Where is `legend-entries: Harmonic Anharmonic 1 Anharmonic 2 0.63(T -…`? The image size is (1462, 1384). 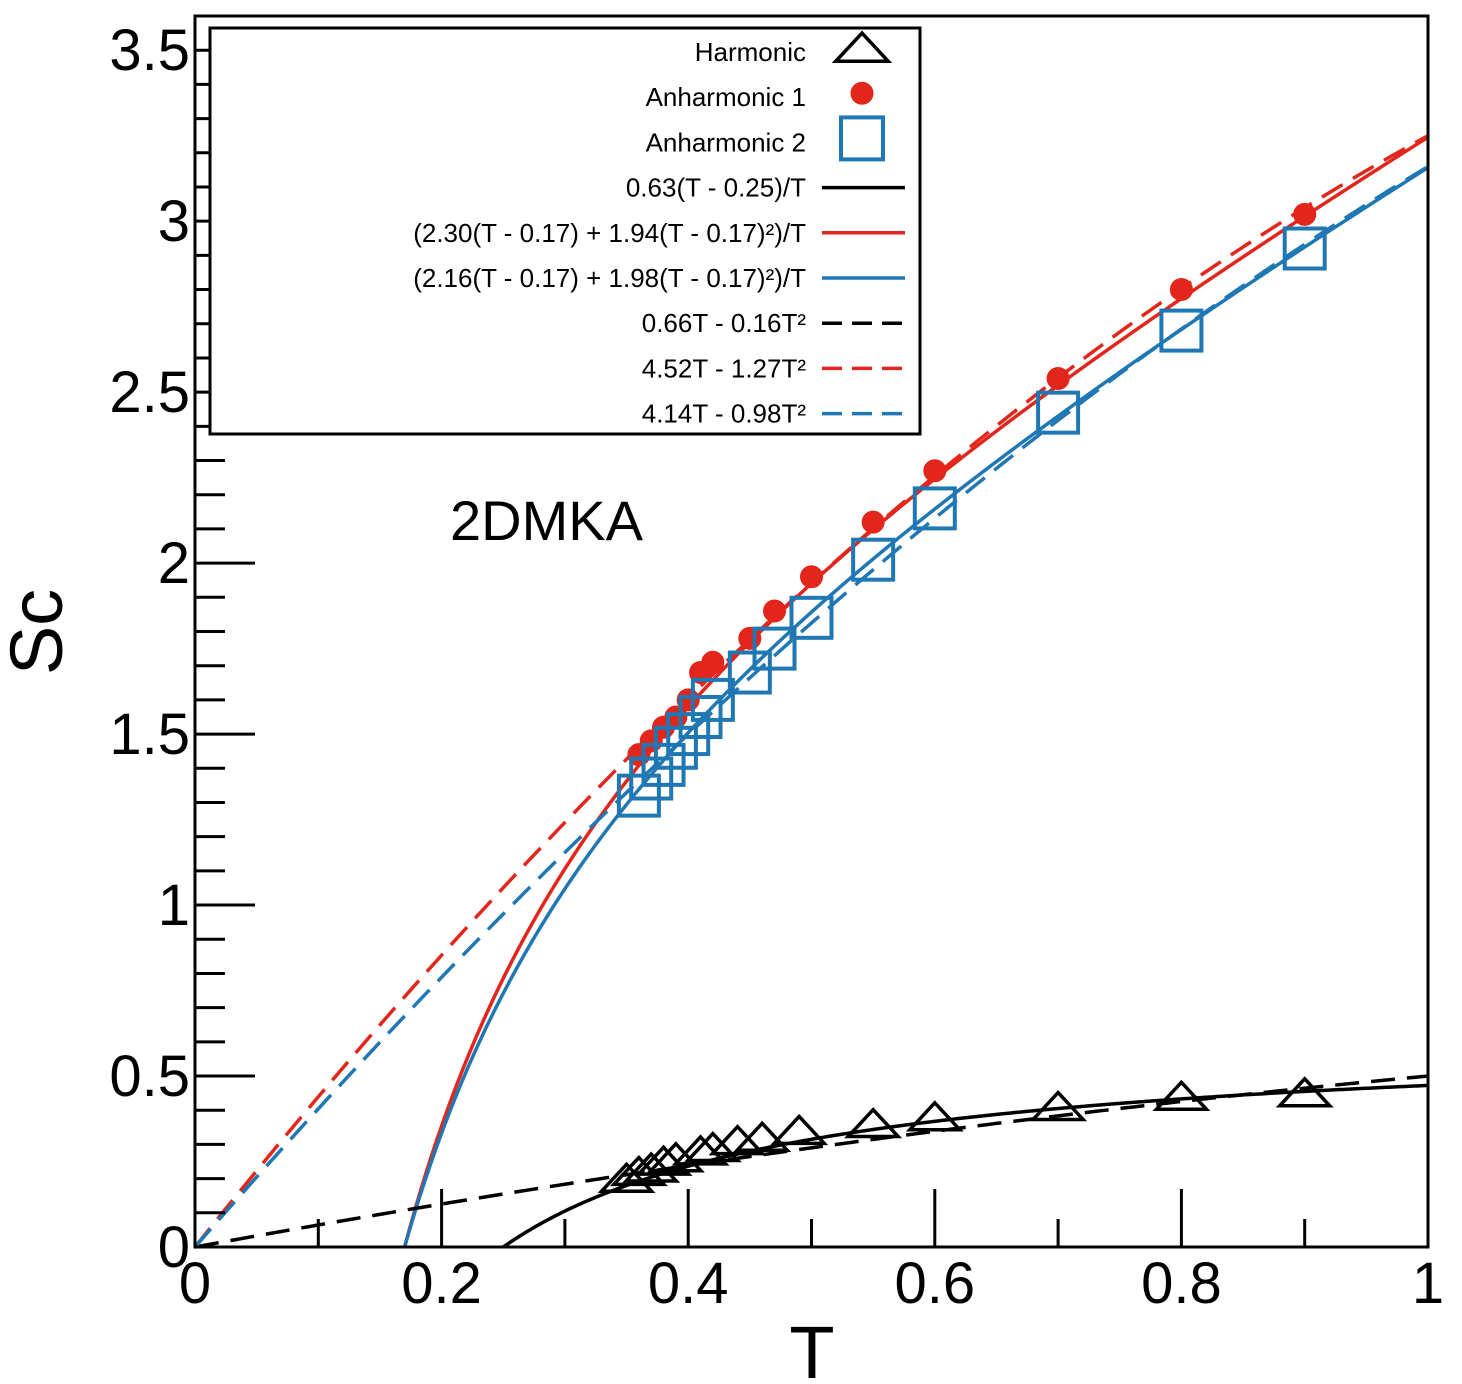 legend-entries: Harmonic Anharmonic 1 Anharmonic 2 0.63(T -… is located at coordinates (659, 229).